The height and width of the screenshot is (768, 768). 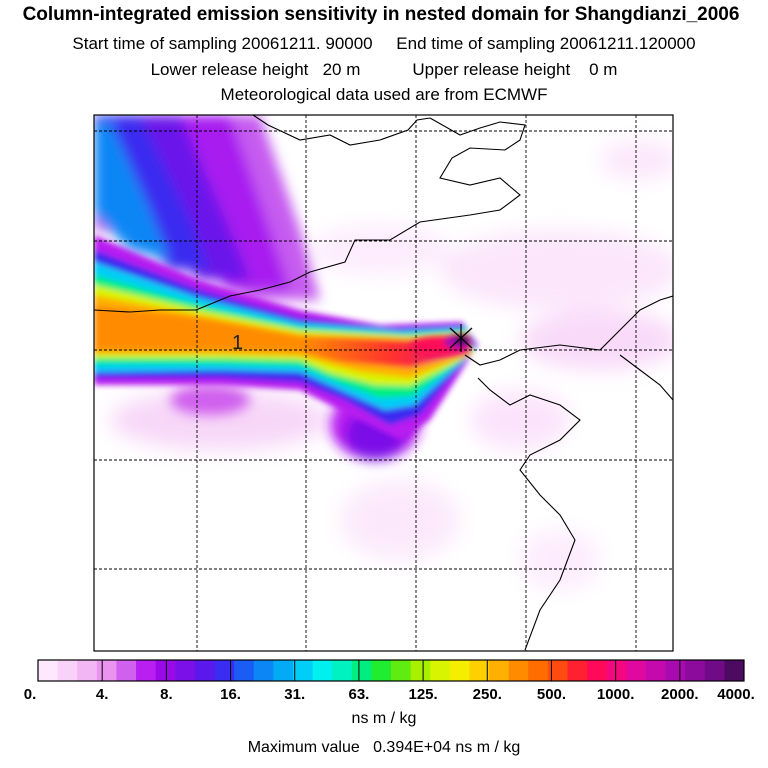 I want to click on maximum-unit: ns m / kg, so click(x=488, y=747).